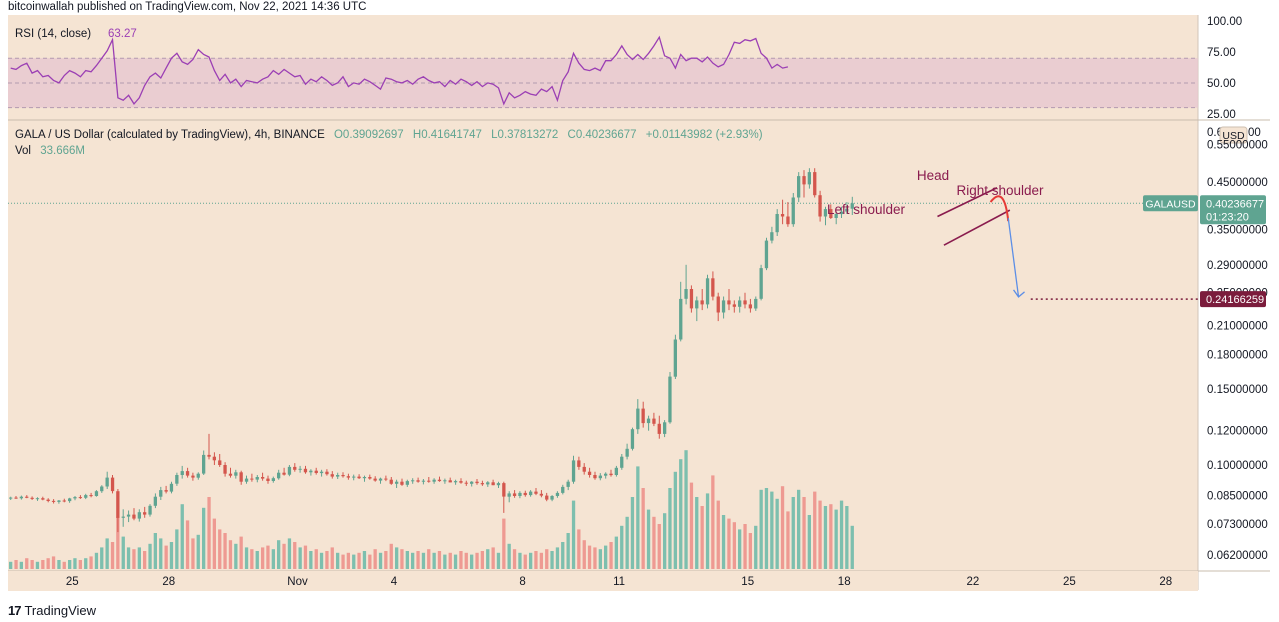 This screenshot has width=1279, height=622. What do you see at coordinates (933, 175) in the screenshot?
I see `head-label: Head` at bounding box center [933, 175].